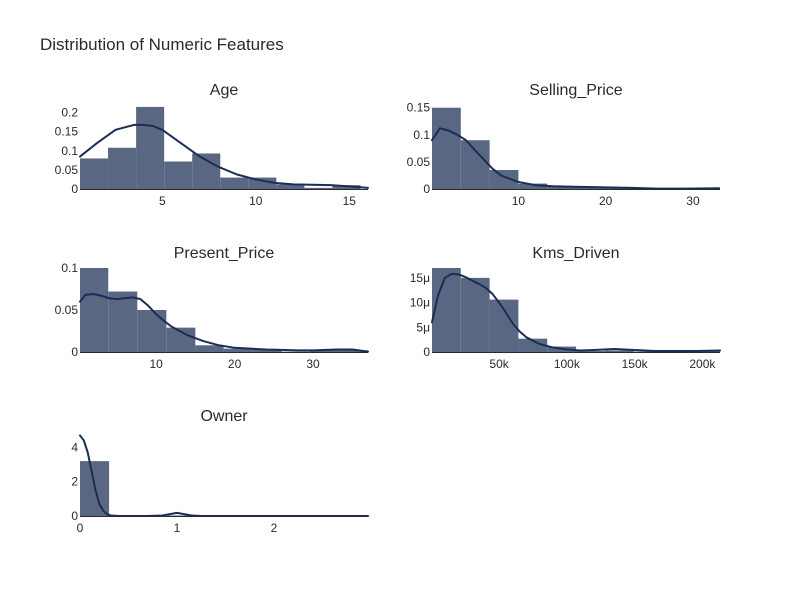 The width and height of the screenshot is (800, 600). I want to click on age-y-tick-label: 0.05, so click(67, 170).